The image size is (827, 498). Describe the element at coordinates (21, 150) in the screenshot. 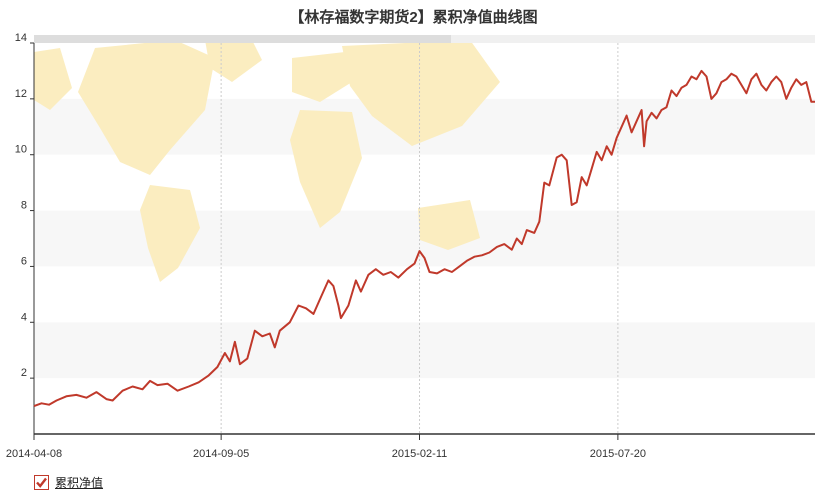

I see `y-tick-label: 10` at that location.